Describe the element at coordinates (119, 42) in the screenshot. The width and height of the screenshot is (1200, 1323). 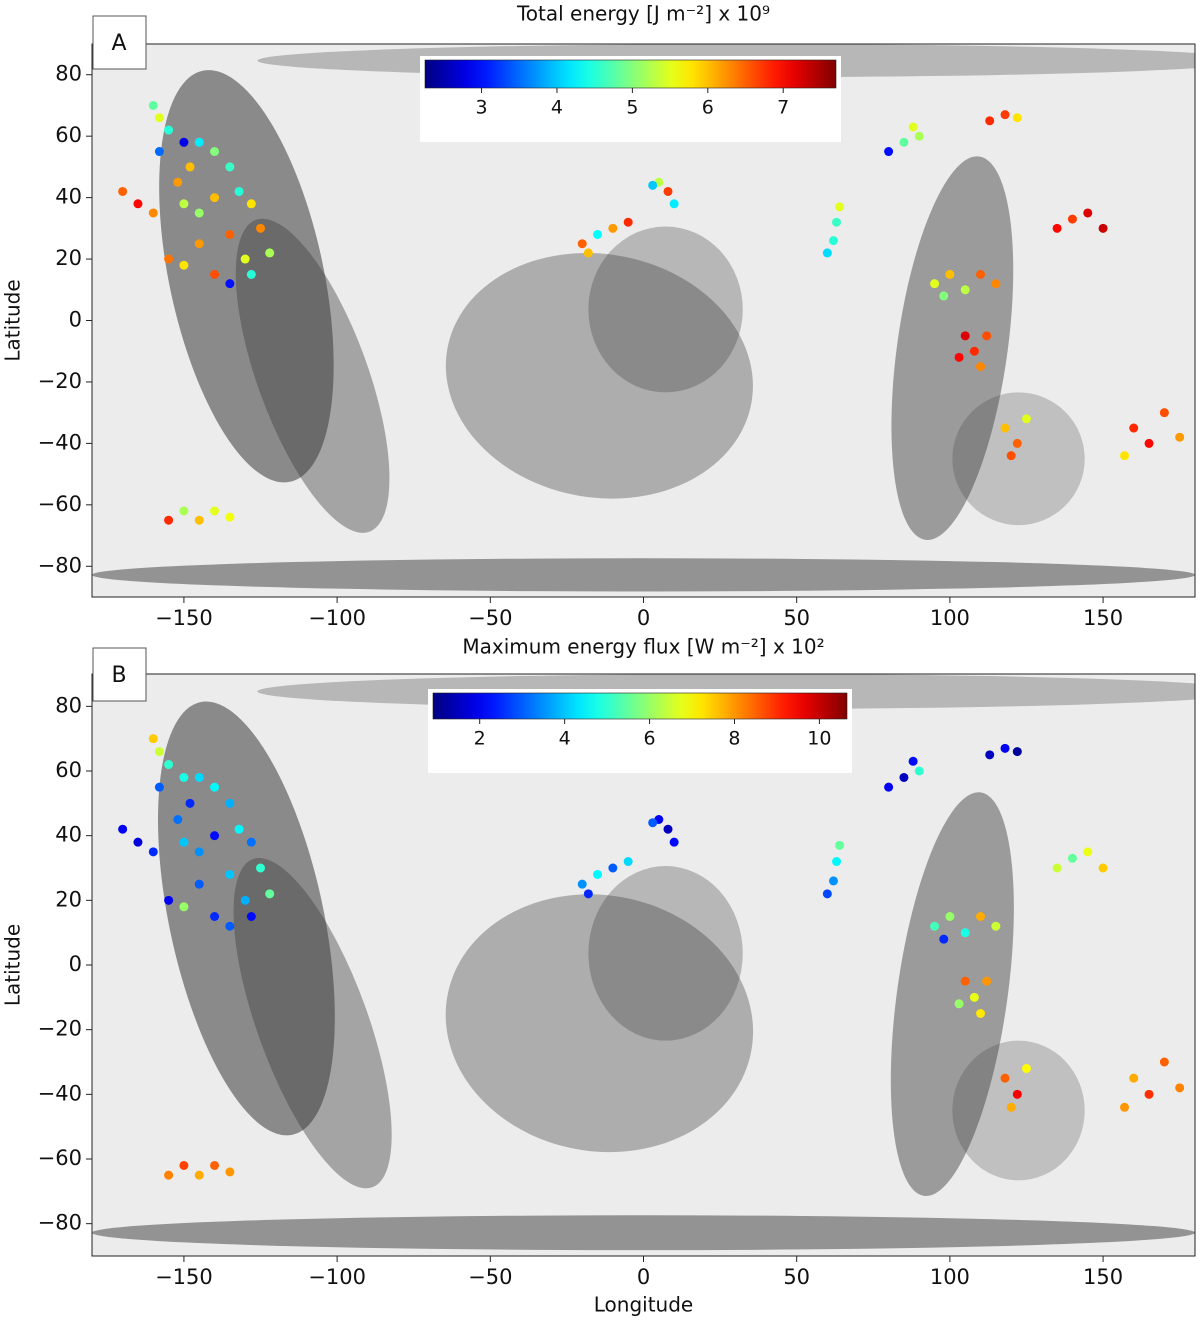
I see `panel-label-box` at that location.